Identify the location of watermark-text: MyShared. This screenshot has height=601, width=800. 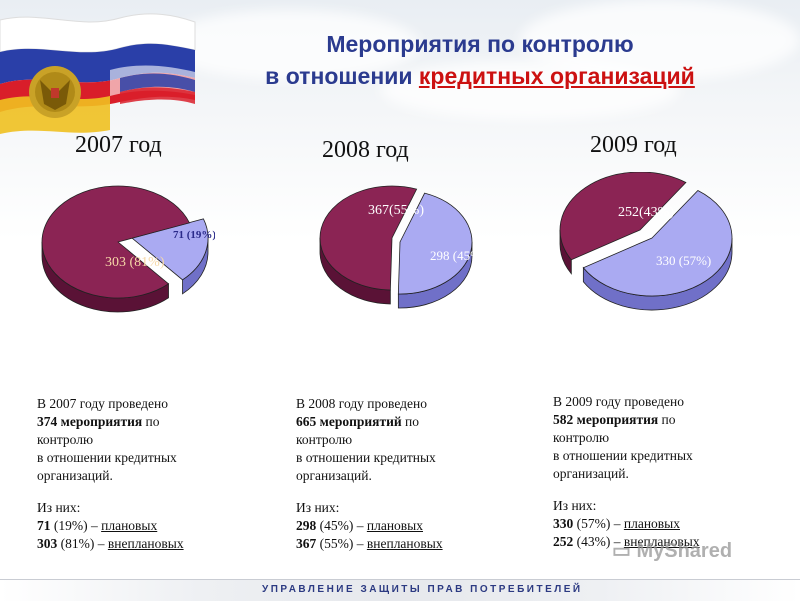
(684, 551).